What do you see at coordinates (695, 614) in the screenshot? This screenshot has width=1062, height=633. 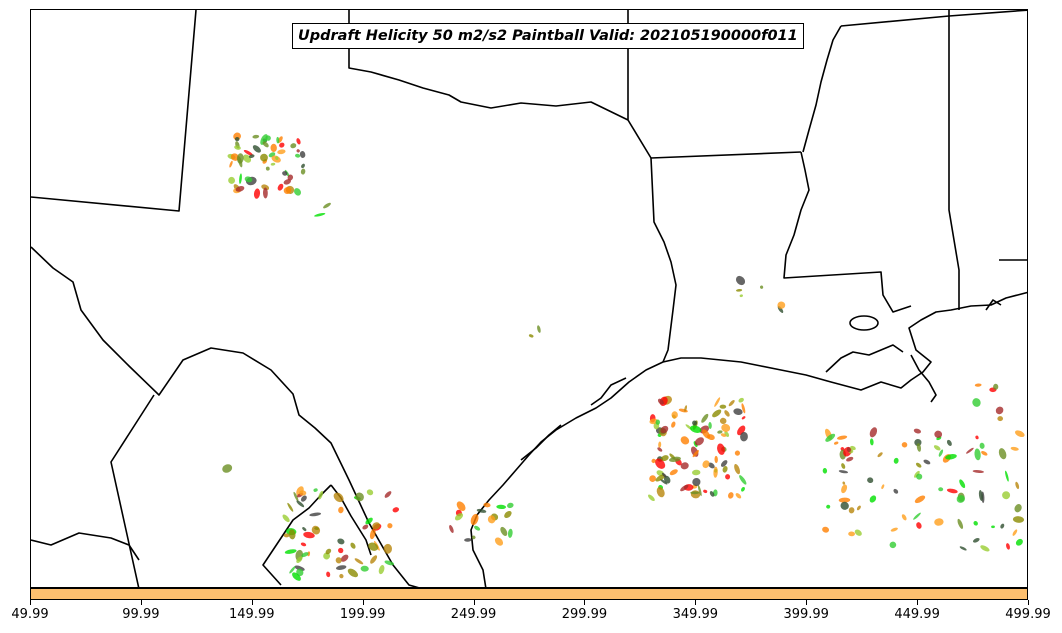 I see `x-tick-label: 349.99` at bounding box center [695, 614].